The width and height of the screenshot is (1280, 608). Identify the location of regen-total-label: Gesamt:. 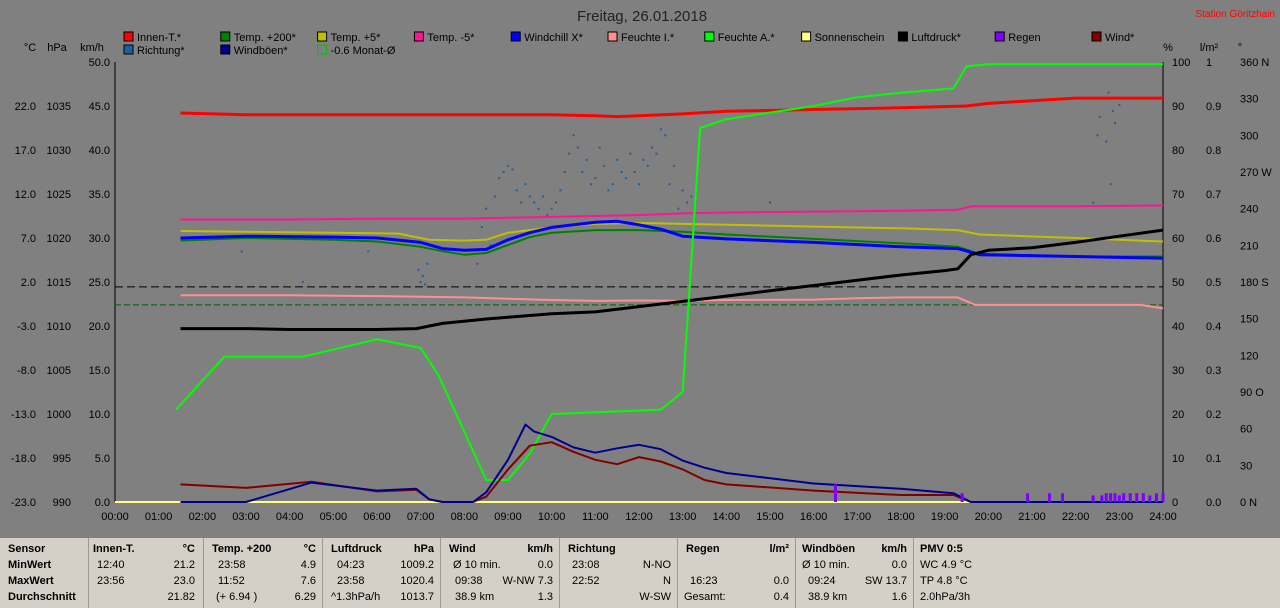
(705, 597).